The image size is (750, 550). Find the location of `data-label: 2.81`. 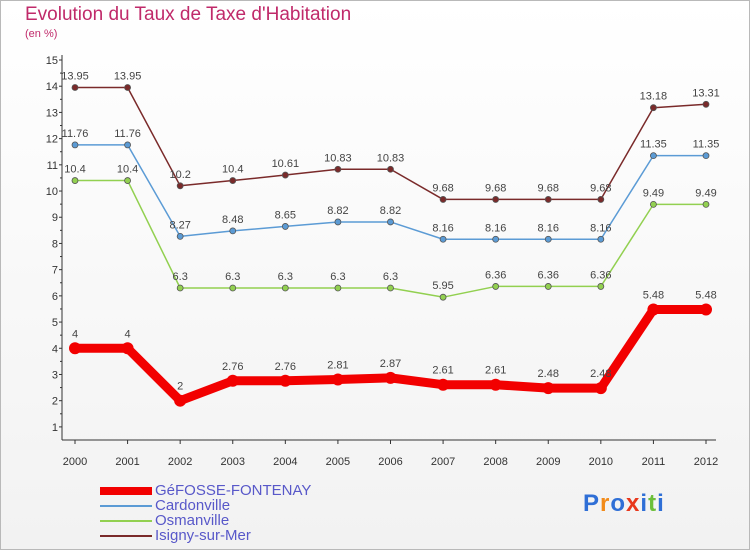

data-label: 2.81 is located at coordinates (337, 365).